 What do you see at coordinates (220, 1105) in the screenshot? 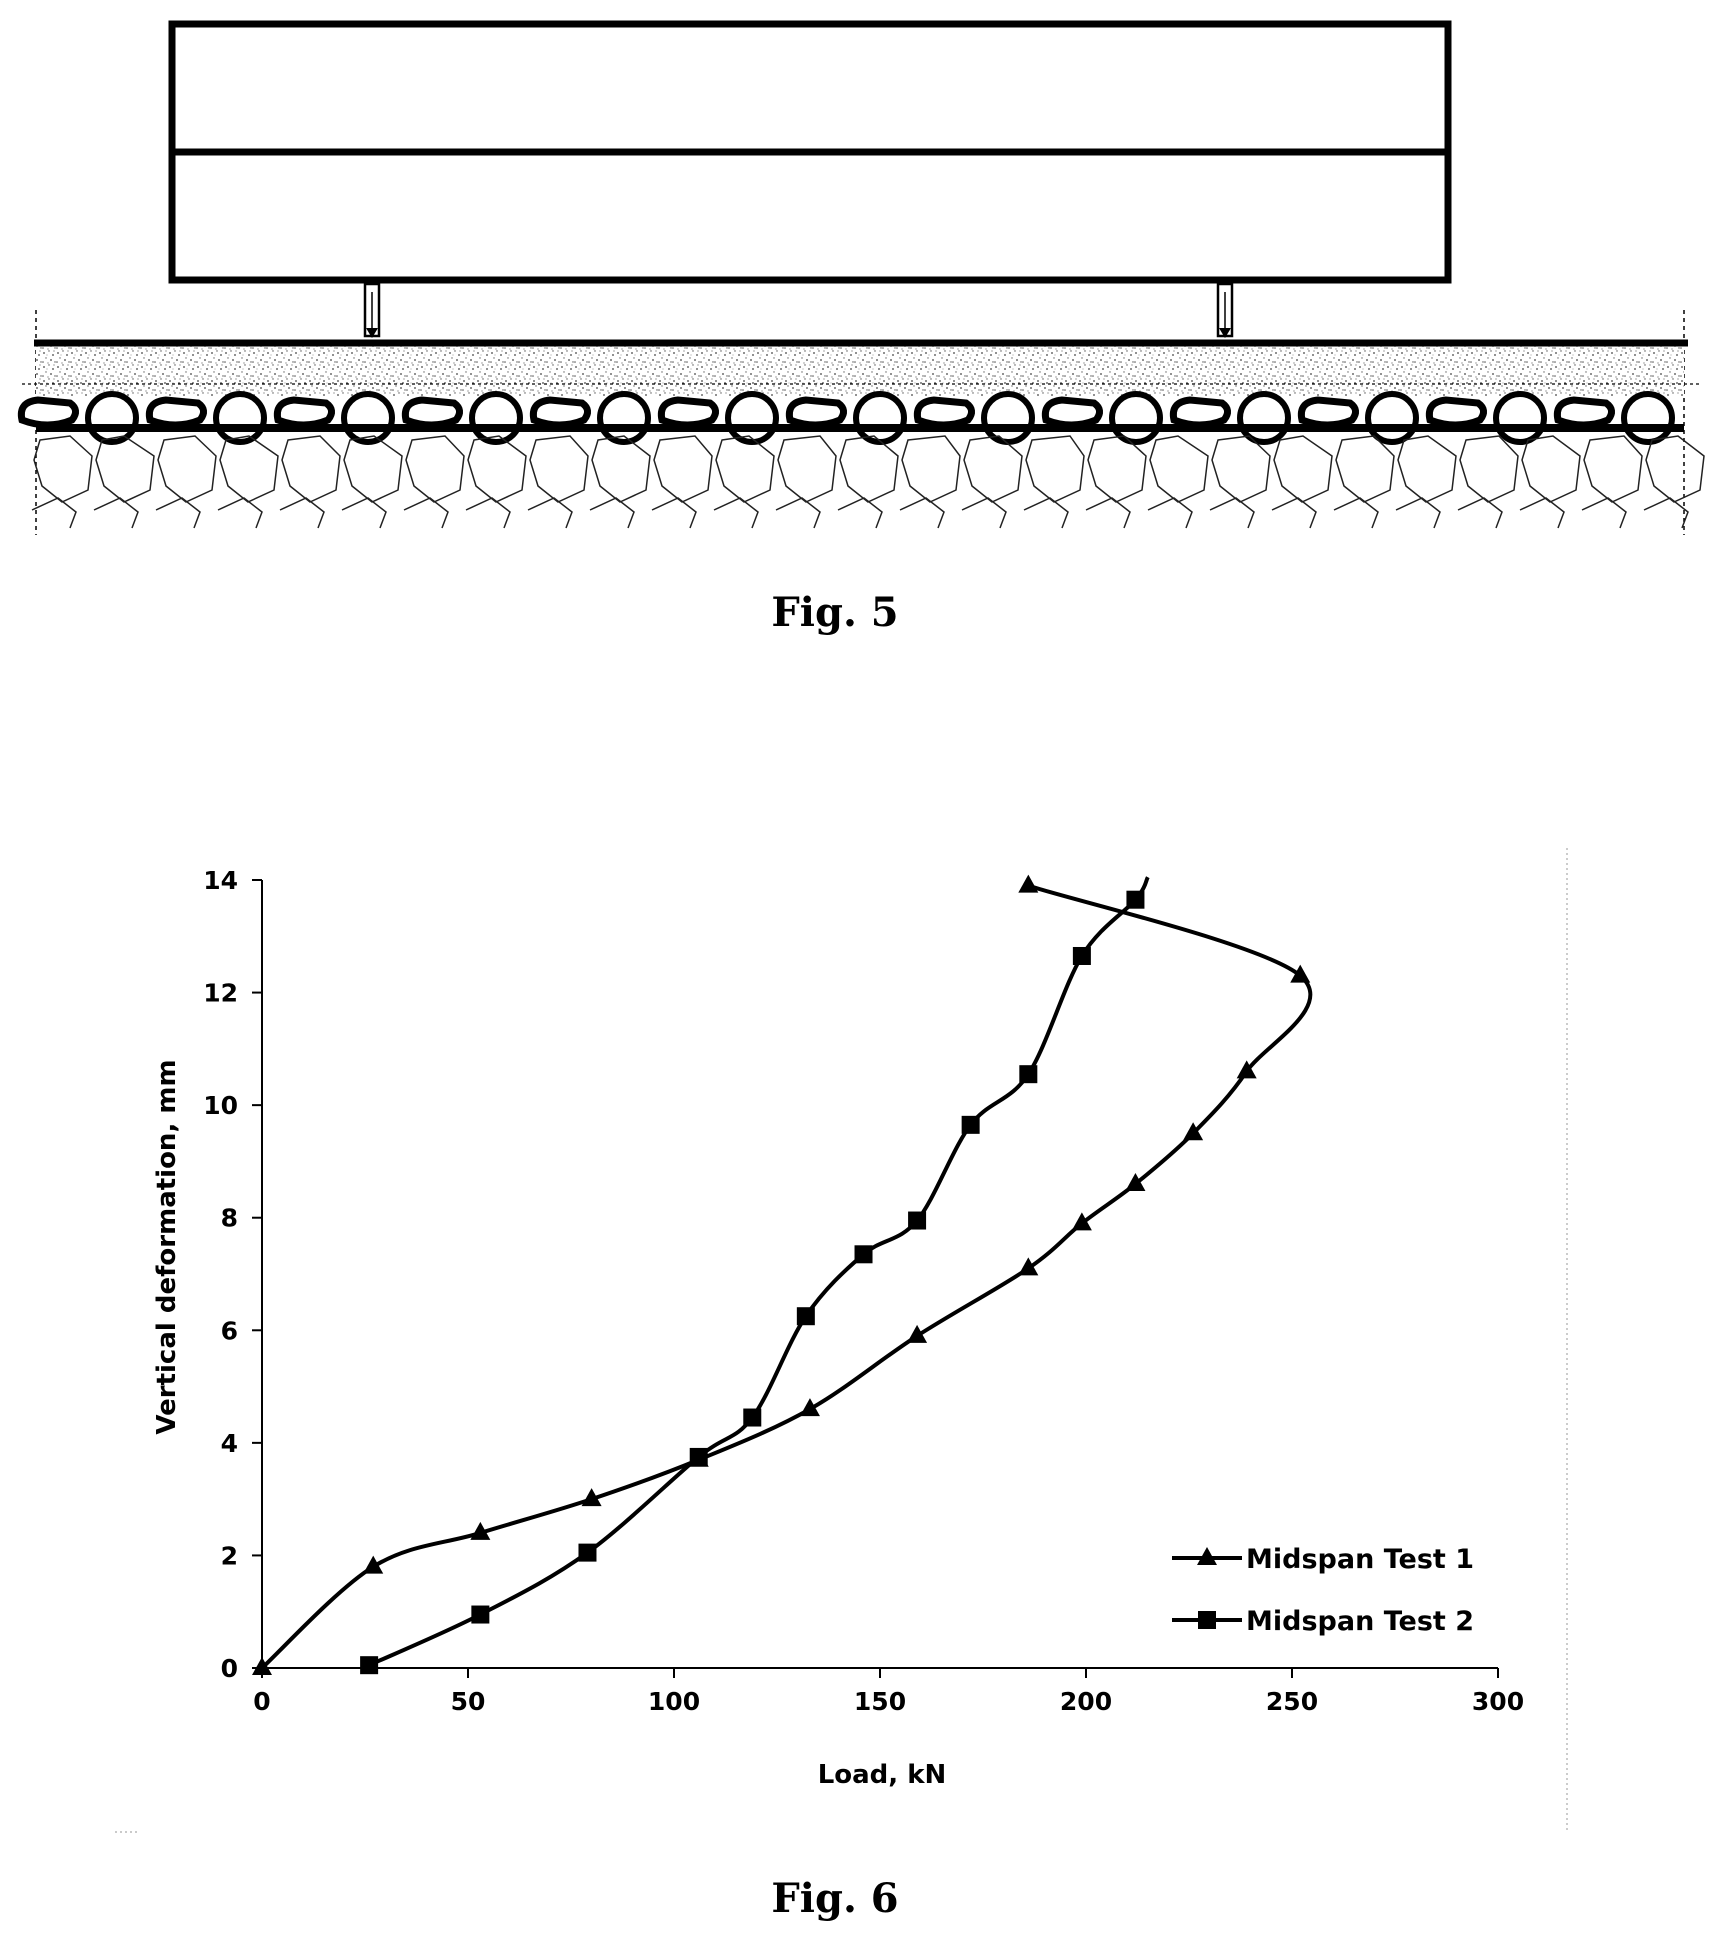
I see `y-tick-label: 10` at bounding box center [220, 1105].